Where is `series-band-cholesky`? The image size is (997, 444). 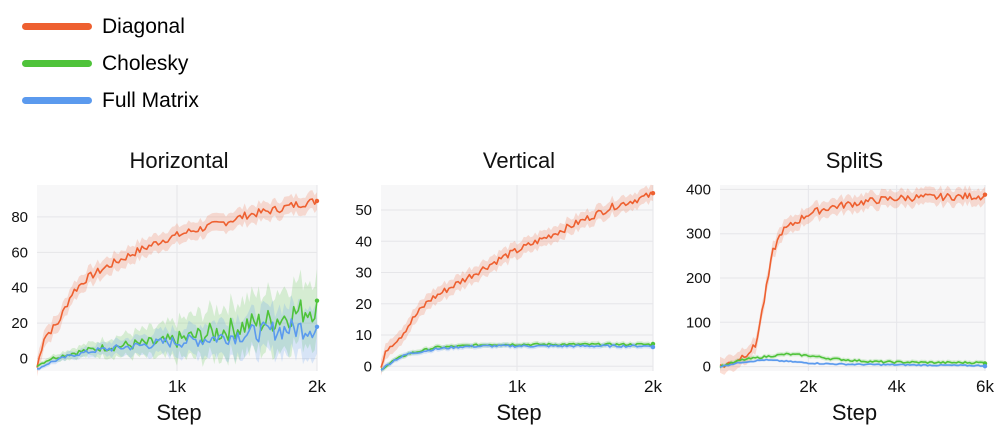
series-band-cholesky is located at coordinates (177, 318).